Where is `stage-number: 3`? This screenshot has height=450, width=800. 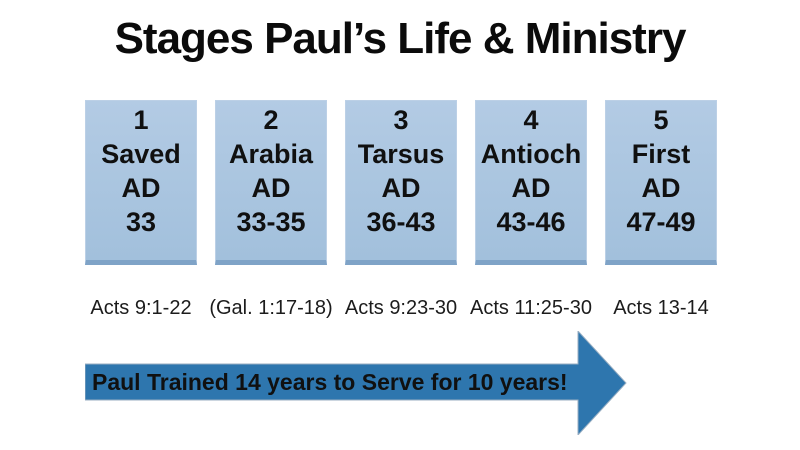 stage-number: 3 is located at coordinates (401, 120).